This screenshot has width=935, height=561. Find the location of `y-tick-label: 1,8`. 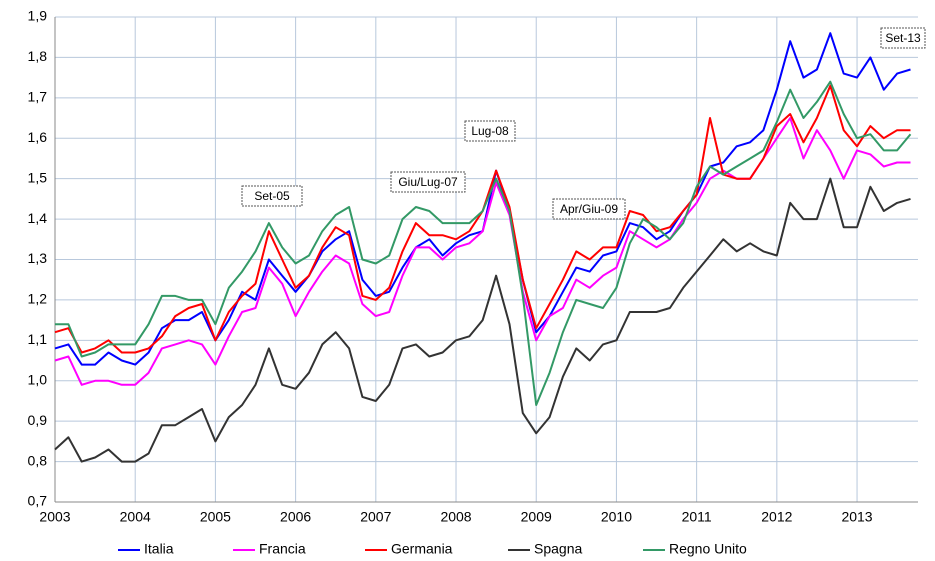

y-tick-label: 1,8 is located at coordinates (38, 56).